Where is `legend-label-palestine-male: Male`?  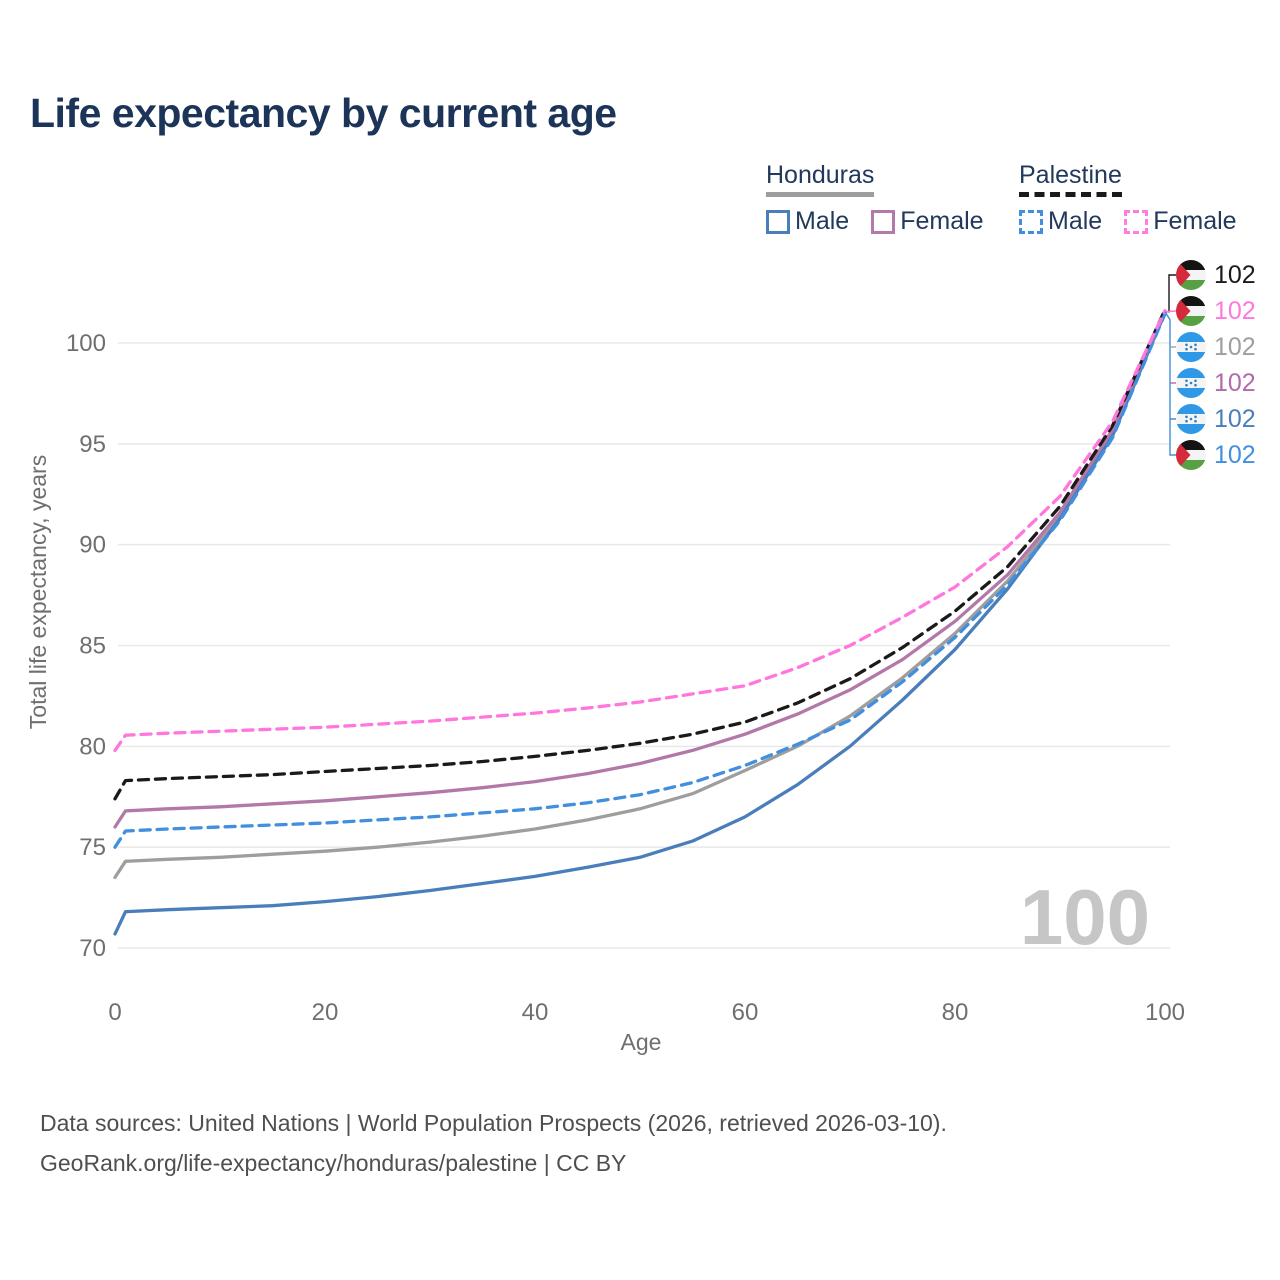
legend-label-palestine-male: Male is located at coordinates (1075, 221).